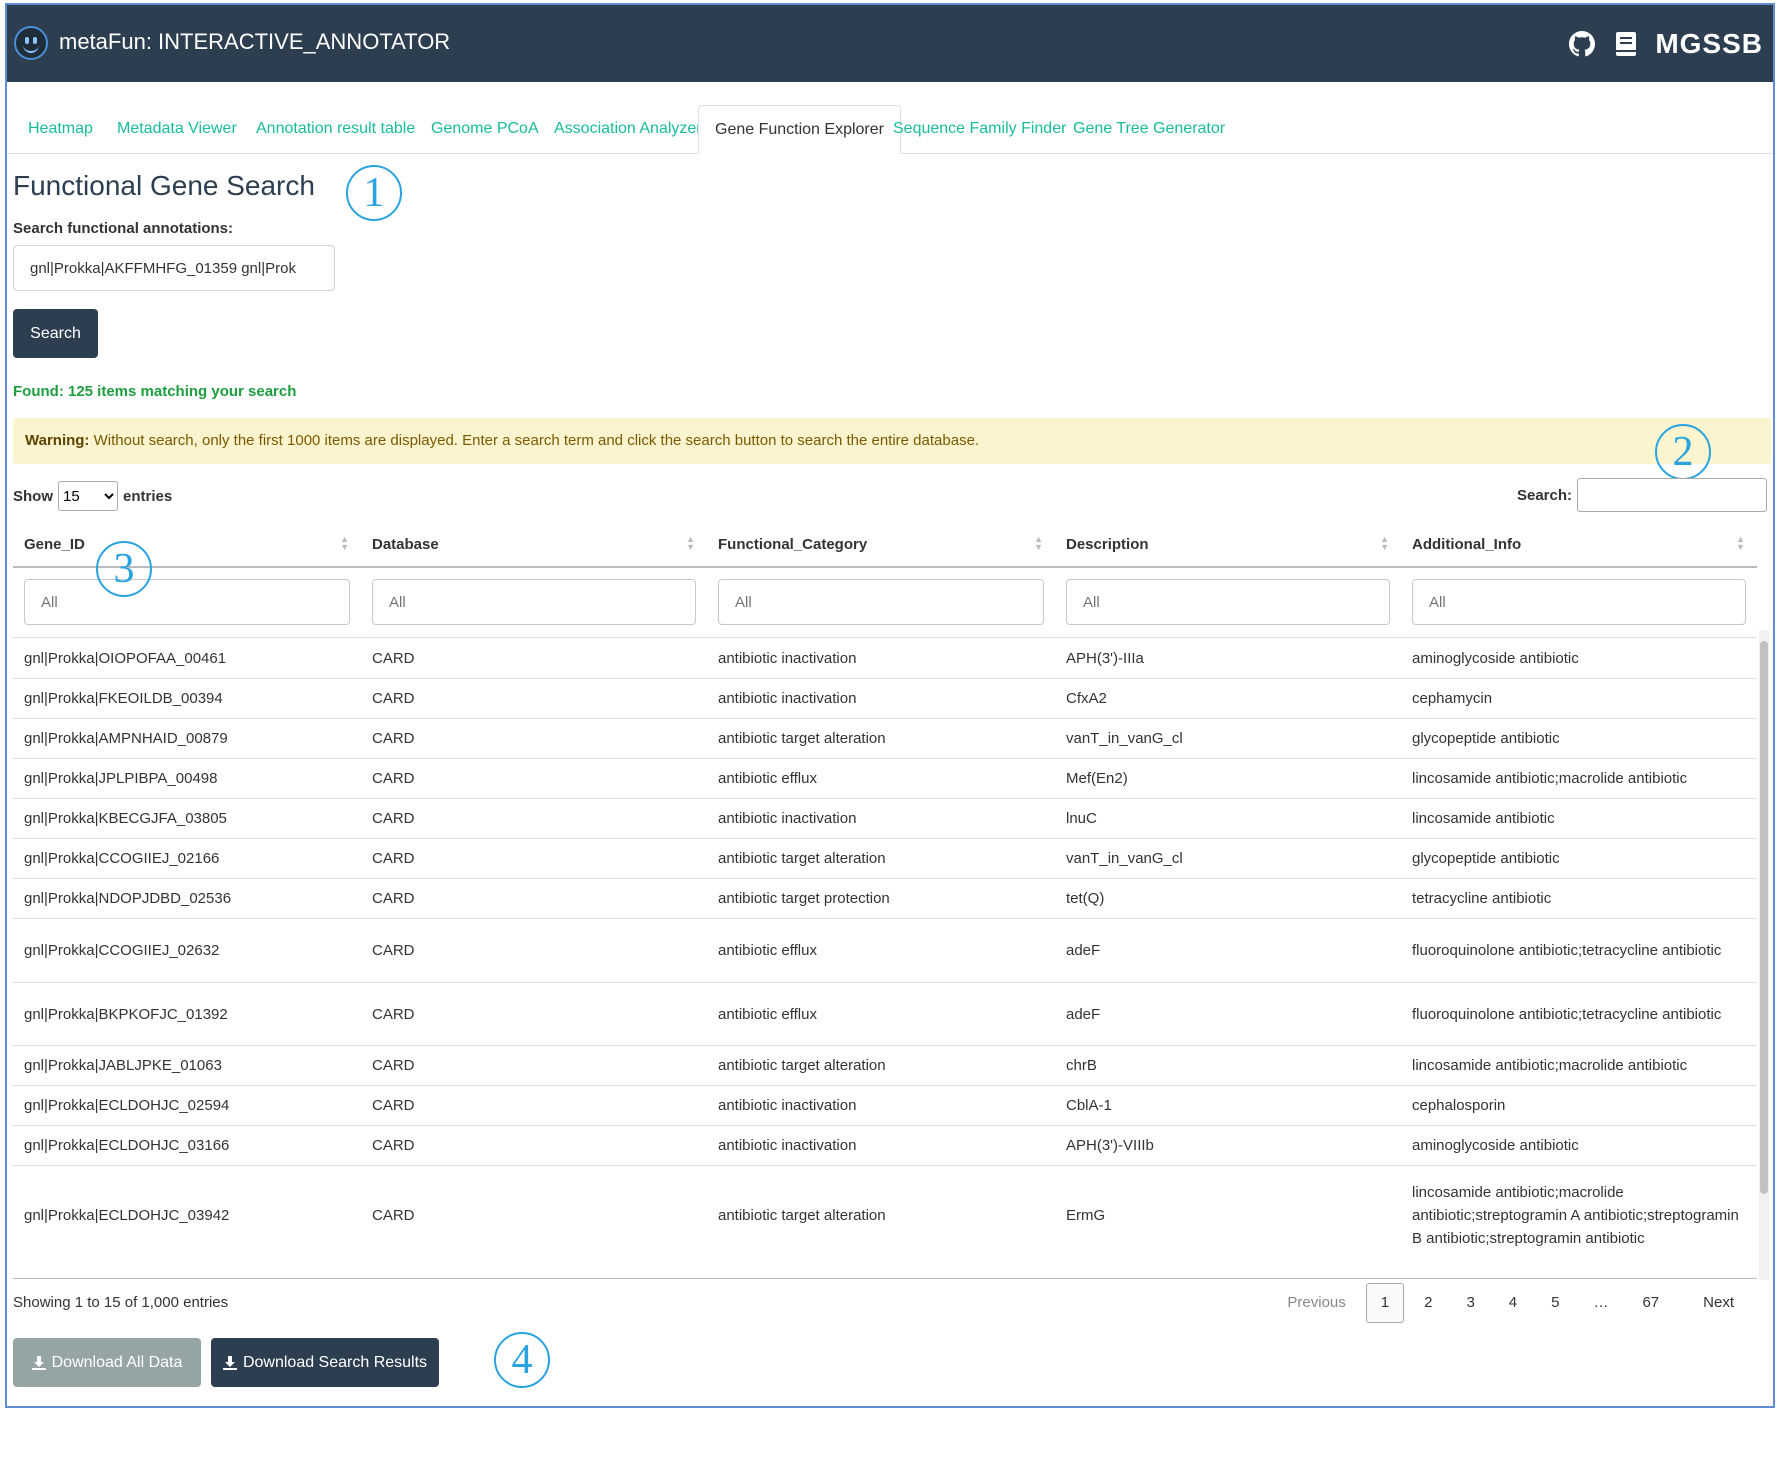  I want to click on cell-gene-id: gnl|Prokka|CCOGIIEJ_02632, so click(187, 950).